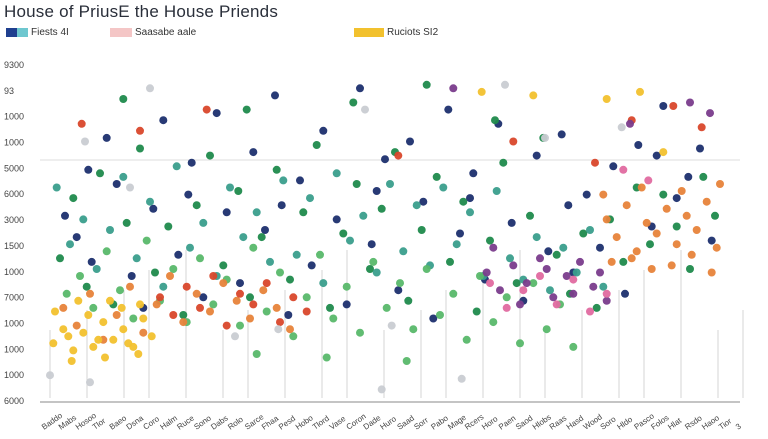 The image size is (768, 439). Describe the element at coordinates (413, 32) in the screenshot. I see `legend-label: Ruciots SI2` at that location.